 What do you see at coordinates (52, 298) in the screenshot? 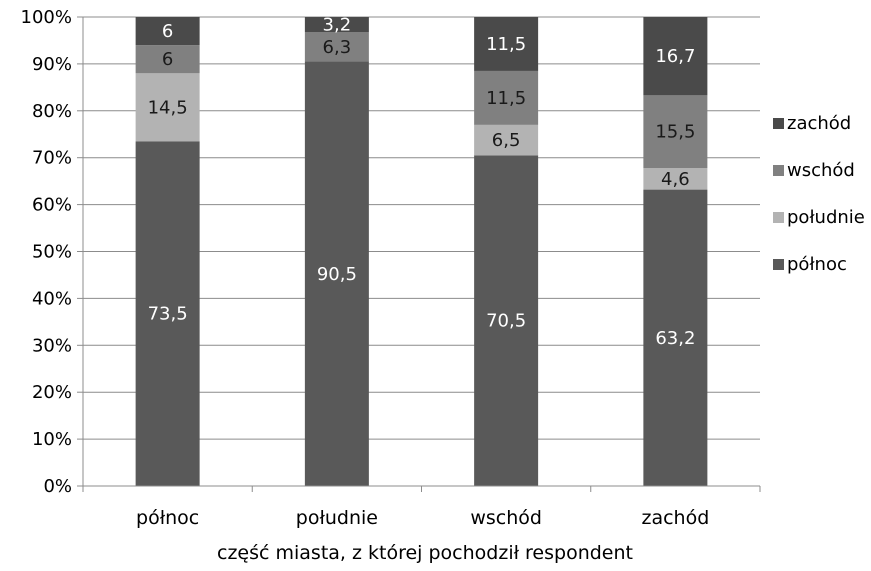
I see `y-tick-label: 40%` at bounding box center [52, 298].